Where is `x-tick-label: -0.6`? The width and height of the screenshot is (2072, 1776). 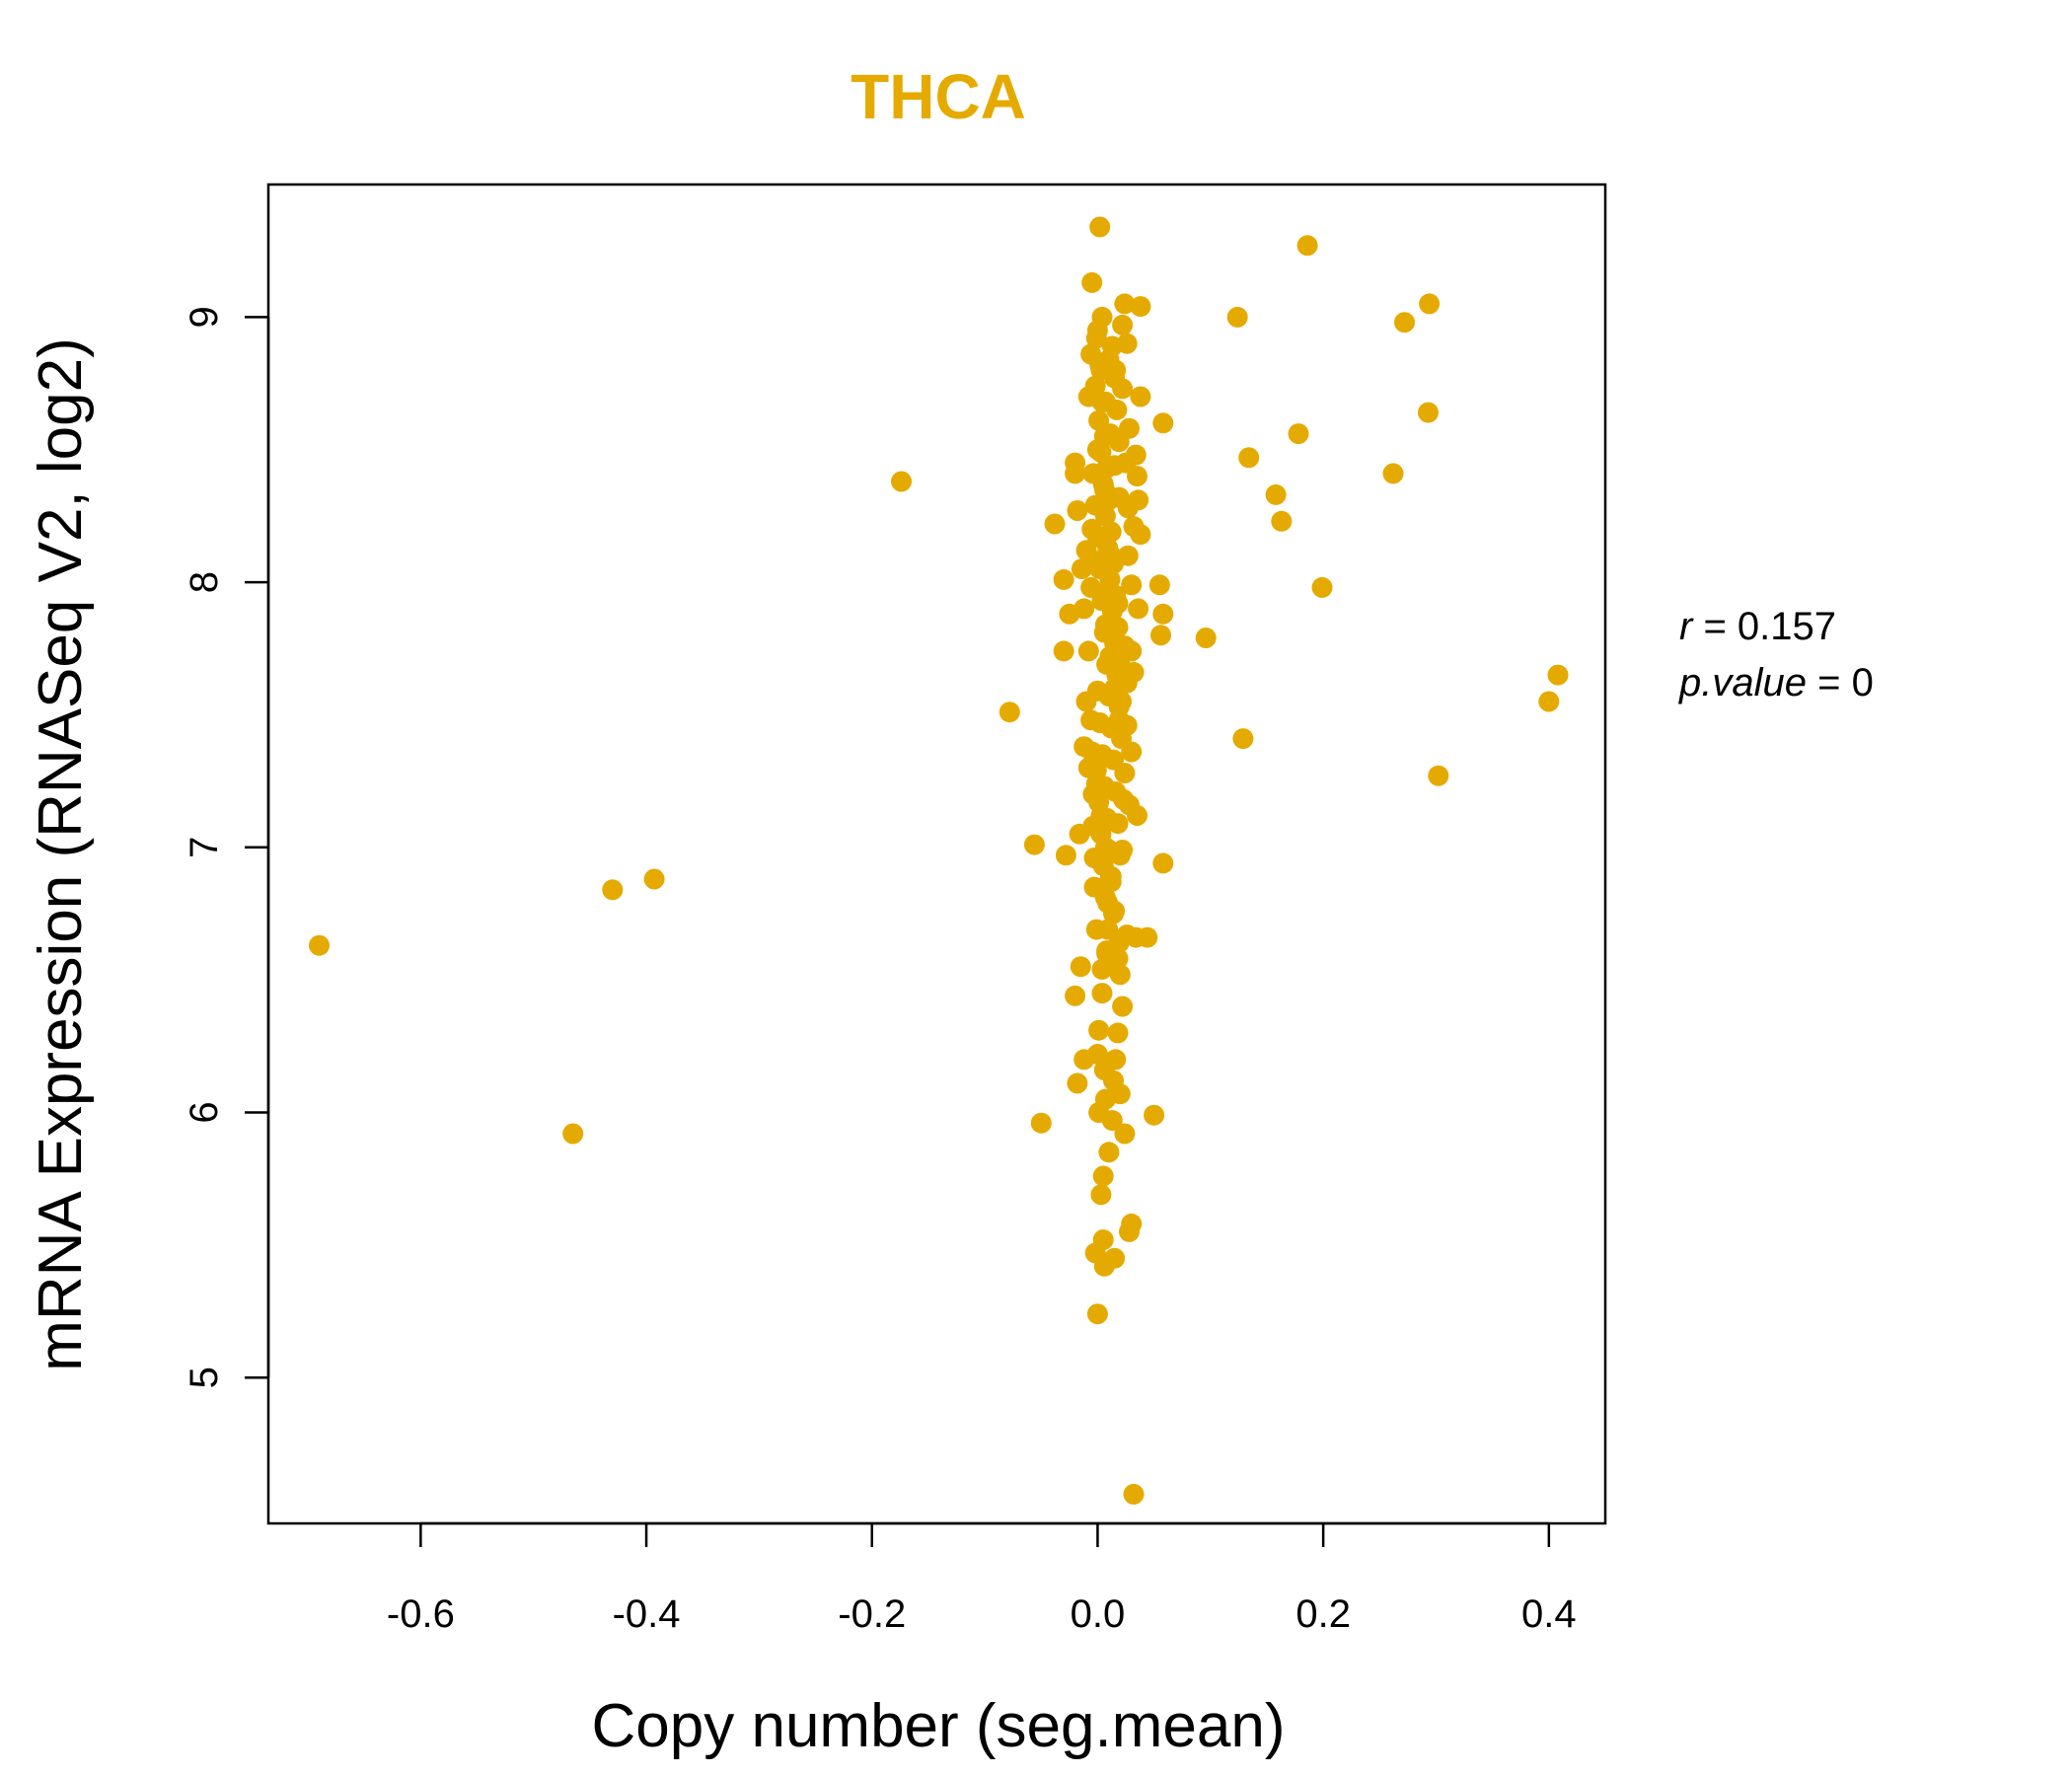 x-tick-label: -0.6 is located at coordinates (421, 1614).